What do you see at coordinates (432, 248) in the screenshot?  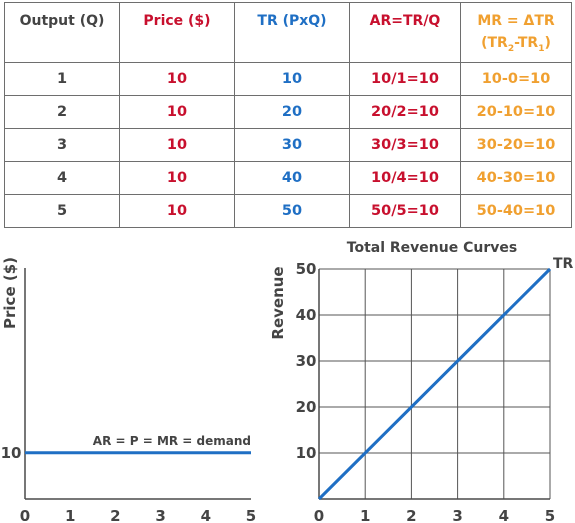 I see `chart-title: Total Revenue Curves` at bounding box center [432, 248].